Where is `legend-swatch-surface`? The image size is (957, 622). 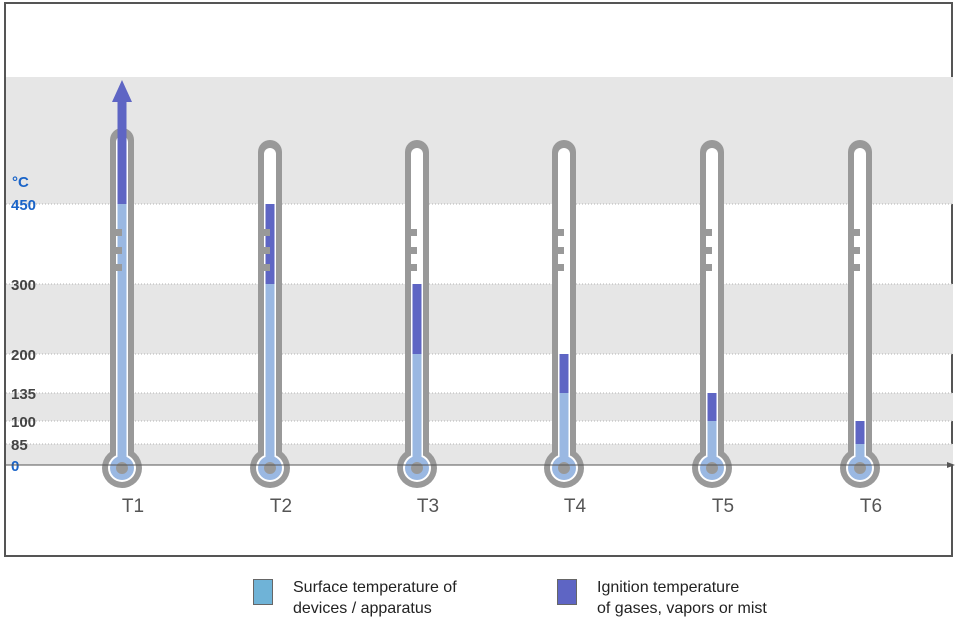
legend-swatch-surface is located at coordinates (263, 592).